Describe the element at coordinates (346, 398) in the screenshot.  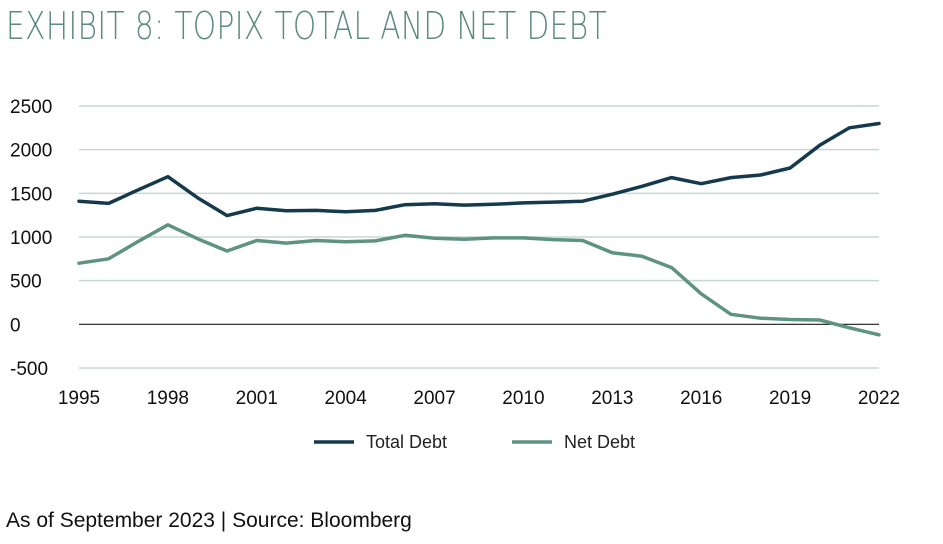
I see `x-tick-label: 2004` at that location.